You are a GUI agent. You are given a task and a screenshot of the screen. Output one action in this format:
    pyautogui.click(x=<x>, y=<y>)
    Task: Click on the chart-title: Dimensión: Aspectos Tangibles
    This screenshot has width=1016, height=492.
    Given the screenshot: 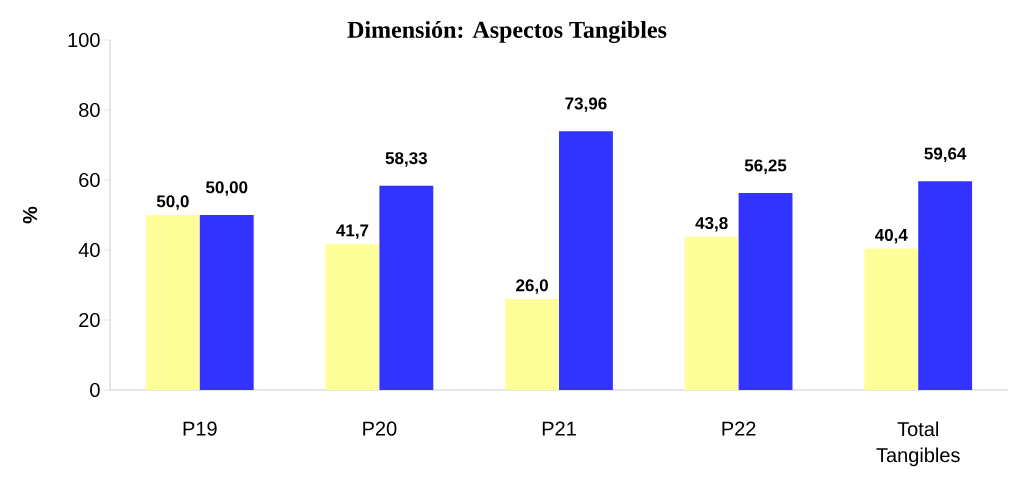 What is the action you would take?
    pyautogui.click(x=507, y=32)
    